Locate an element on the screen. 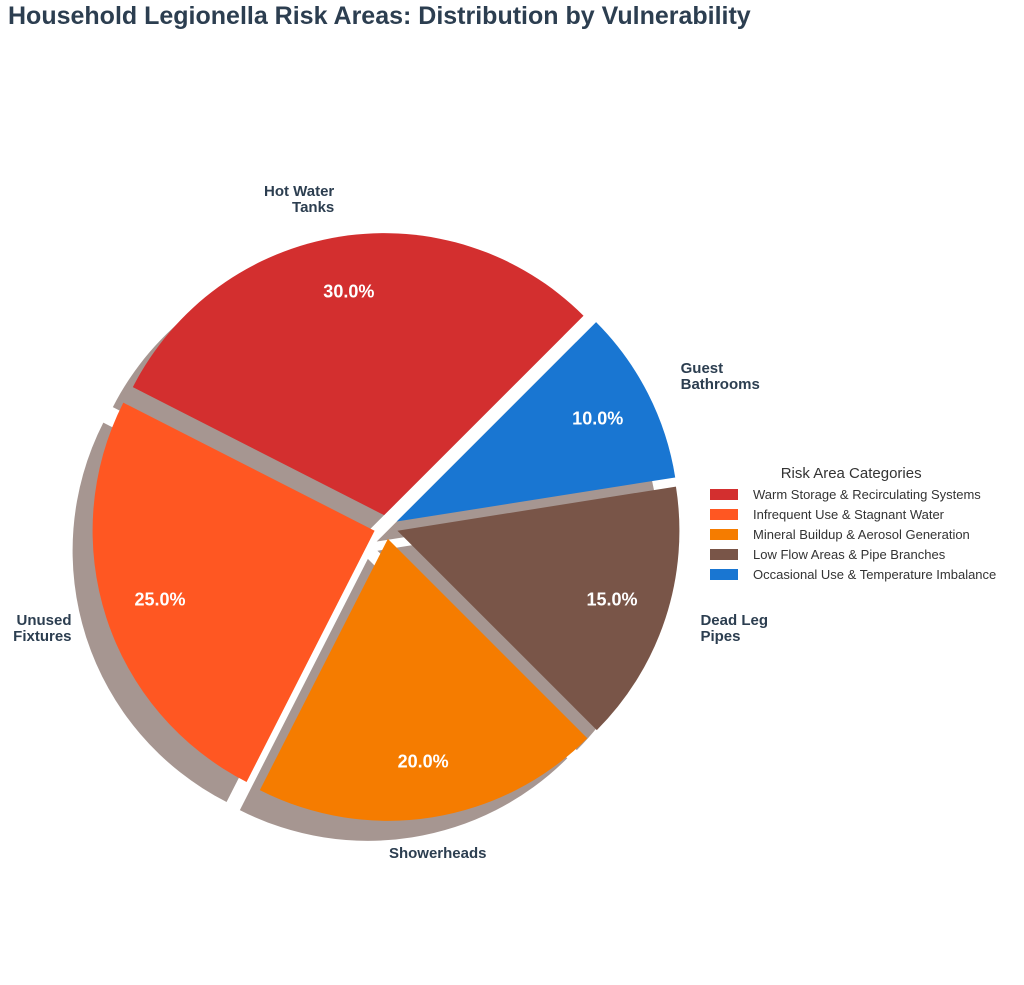  category-label: Showerheads is located at coordinates (437, 853).